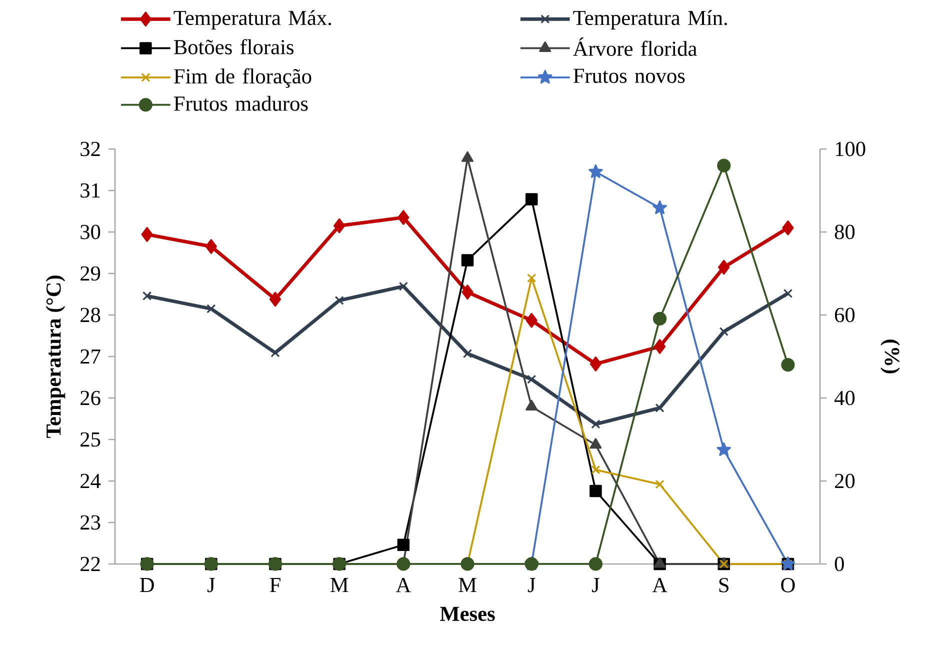  What do you see at coordinates (723, 585) in the screenshot?
I see `x-tick-label: S` at bounding box center [723, 585].